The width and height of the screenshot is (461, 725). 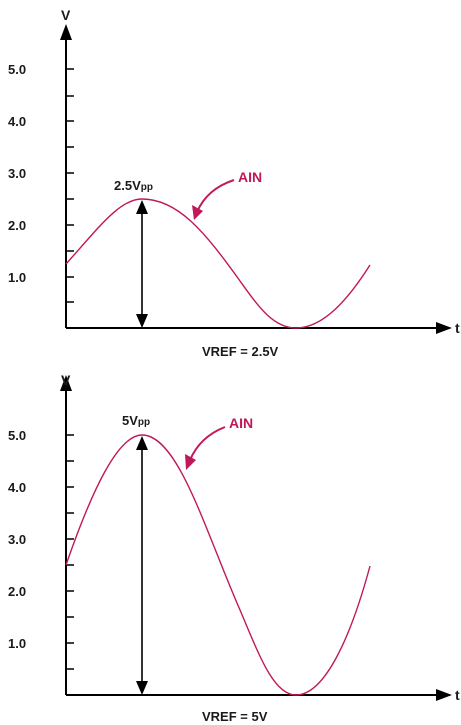 What do you see at coordinates (66, 15) in the screenshot?
I see `chart-1-y-axis-label: V` at bounding box center [66, 15].